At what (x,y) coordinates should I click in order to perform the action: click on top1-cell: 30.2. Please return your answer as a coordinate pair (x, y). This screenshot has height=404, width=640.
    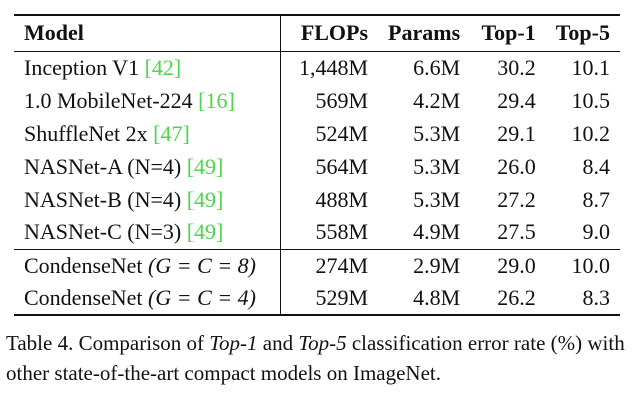
    Looking at the image, I should click on (508, 67).